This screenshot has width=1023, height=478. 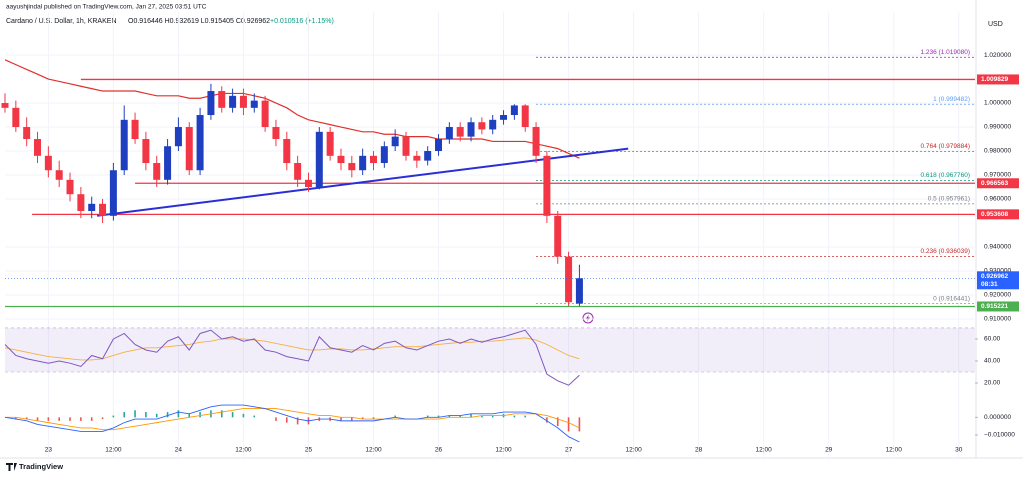 I want to click on last-price-label: 0.926962, so click(x=994, y=276).